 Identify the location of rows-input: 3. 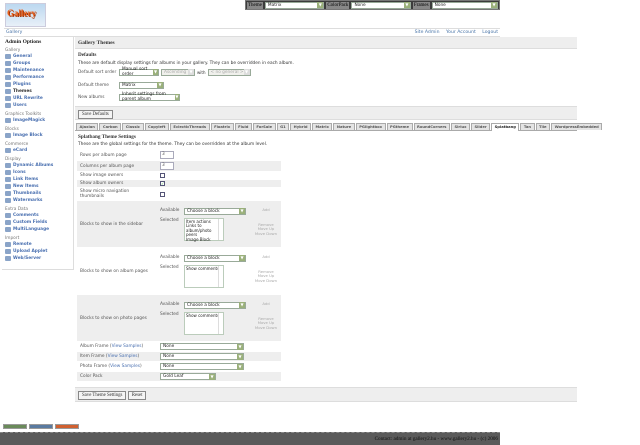
(167, 155).